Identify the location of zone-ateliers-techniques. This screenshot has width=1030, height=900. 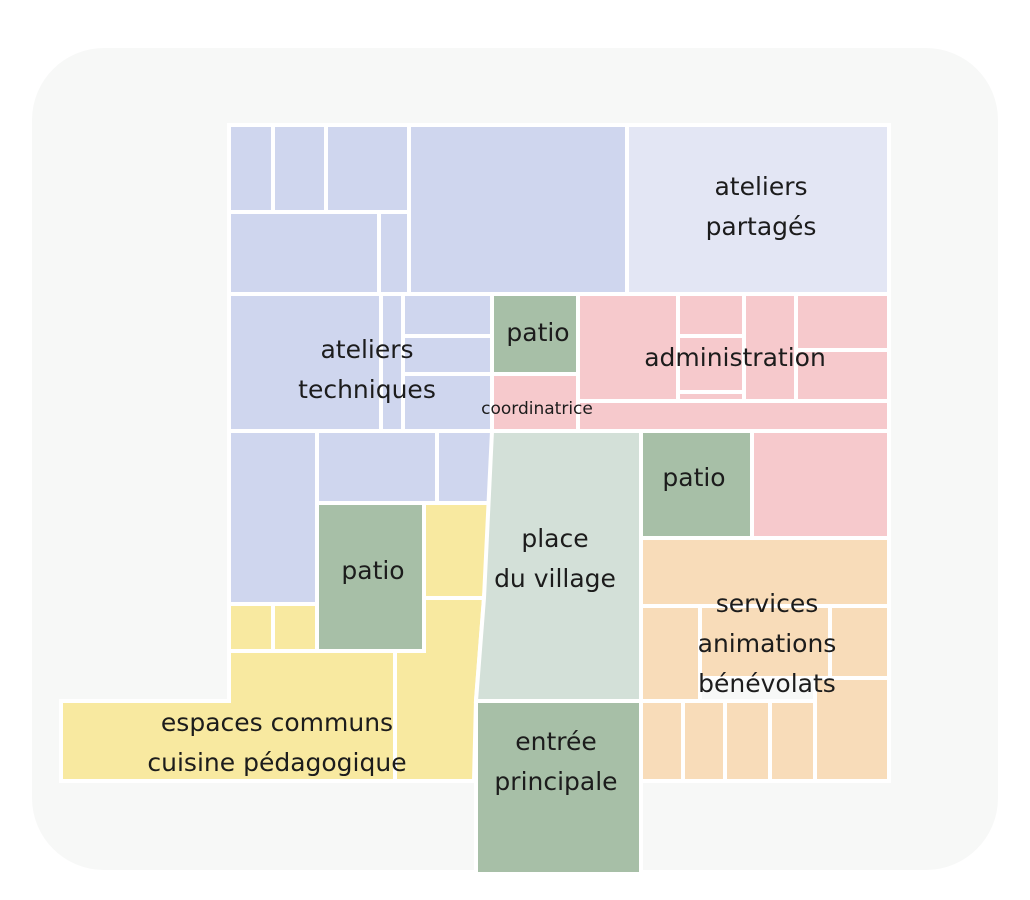
(360, 449).